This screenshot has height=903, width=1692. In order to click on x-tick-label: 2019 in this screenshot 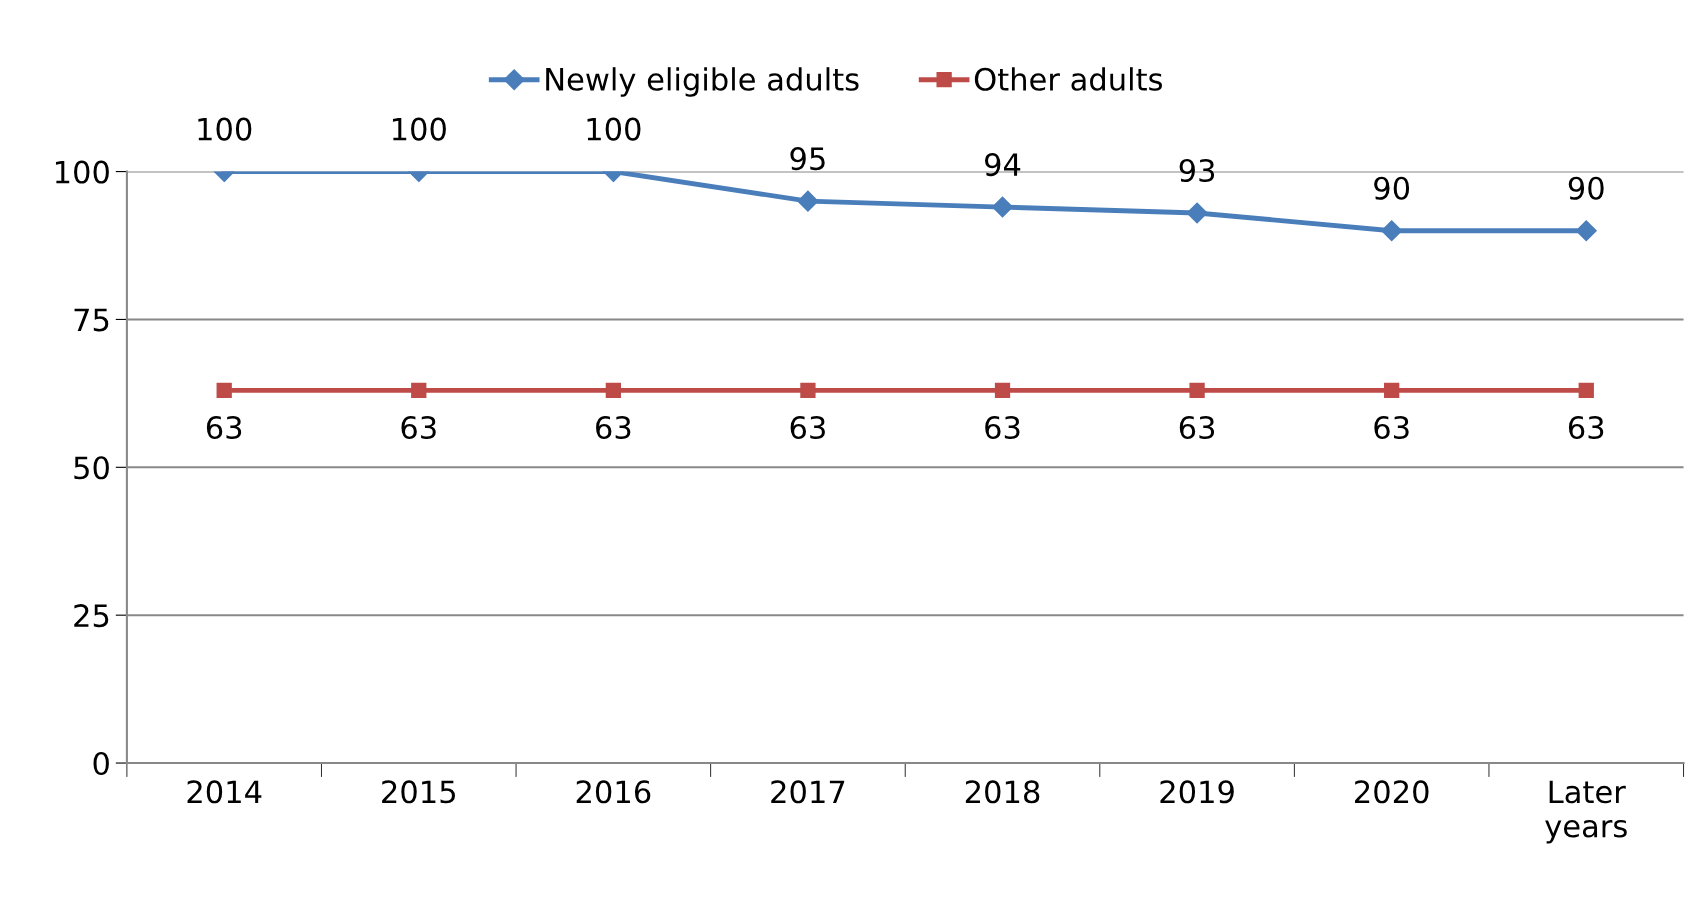, I will do `click(1197, 792)`.